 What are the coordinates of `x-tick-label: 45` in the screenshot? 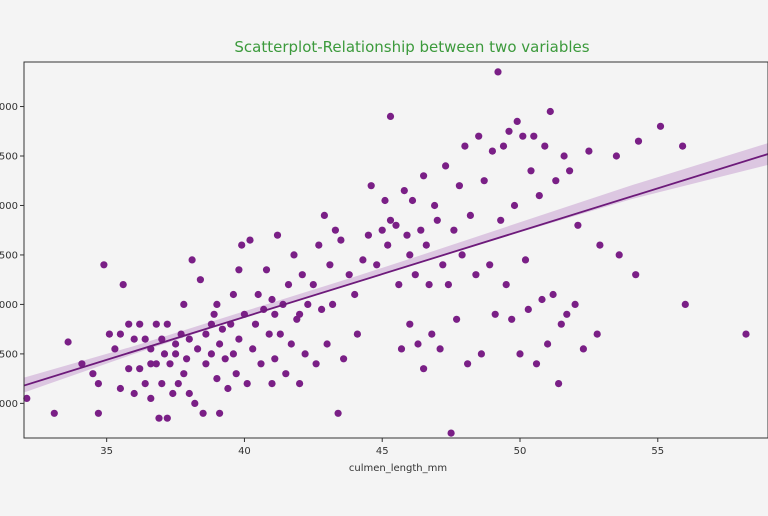 It's located at (382, 451).